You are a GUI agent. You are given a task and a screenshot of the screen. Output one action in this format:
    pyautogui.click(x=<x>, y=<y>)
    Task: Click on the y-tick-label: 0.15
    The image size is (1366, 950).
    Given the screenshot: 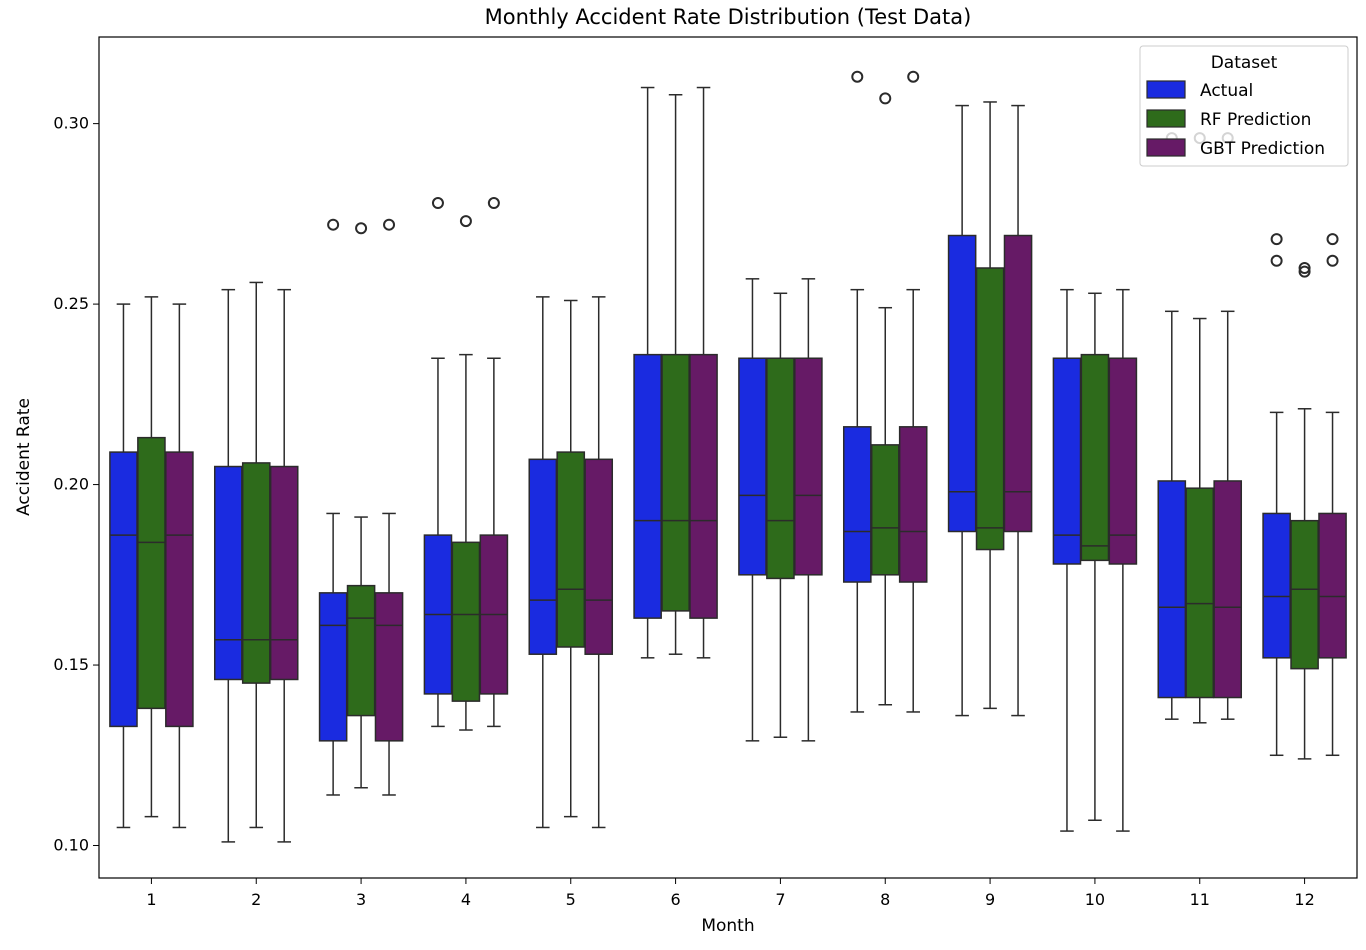 What is the action you would take?
    pyautogui.click(x=71, y=664)
    